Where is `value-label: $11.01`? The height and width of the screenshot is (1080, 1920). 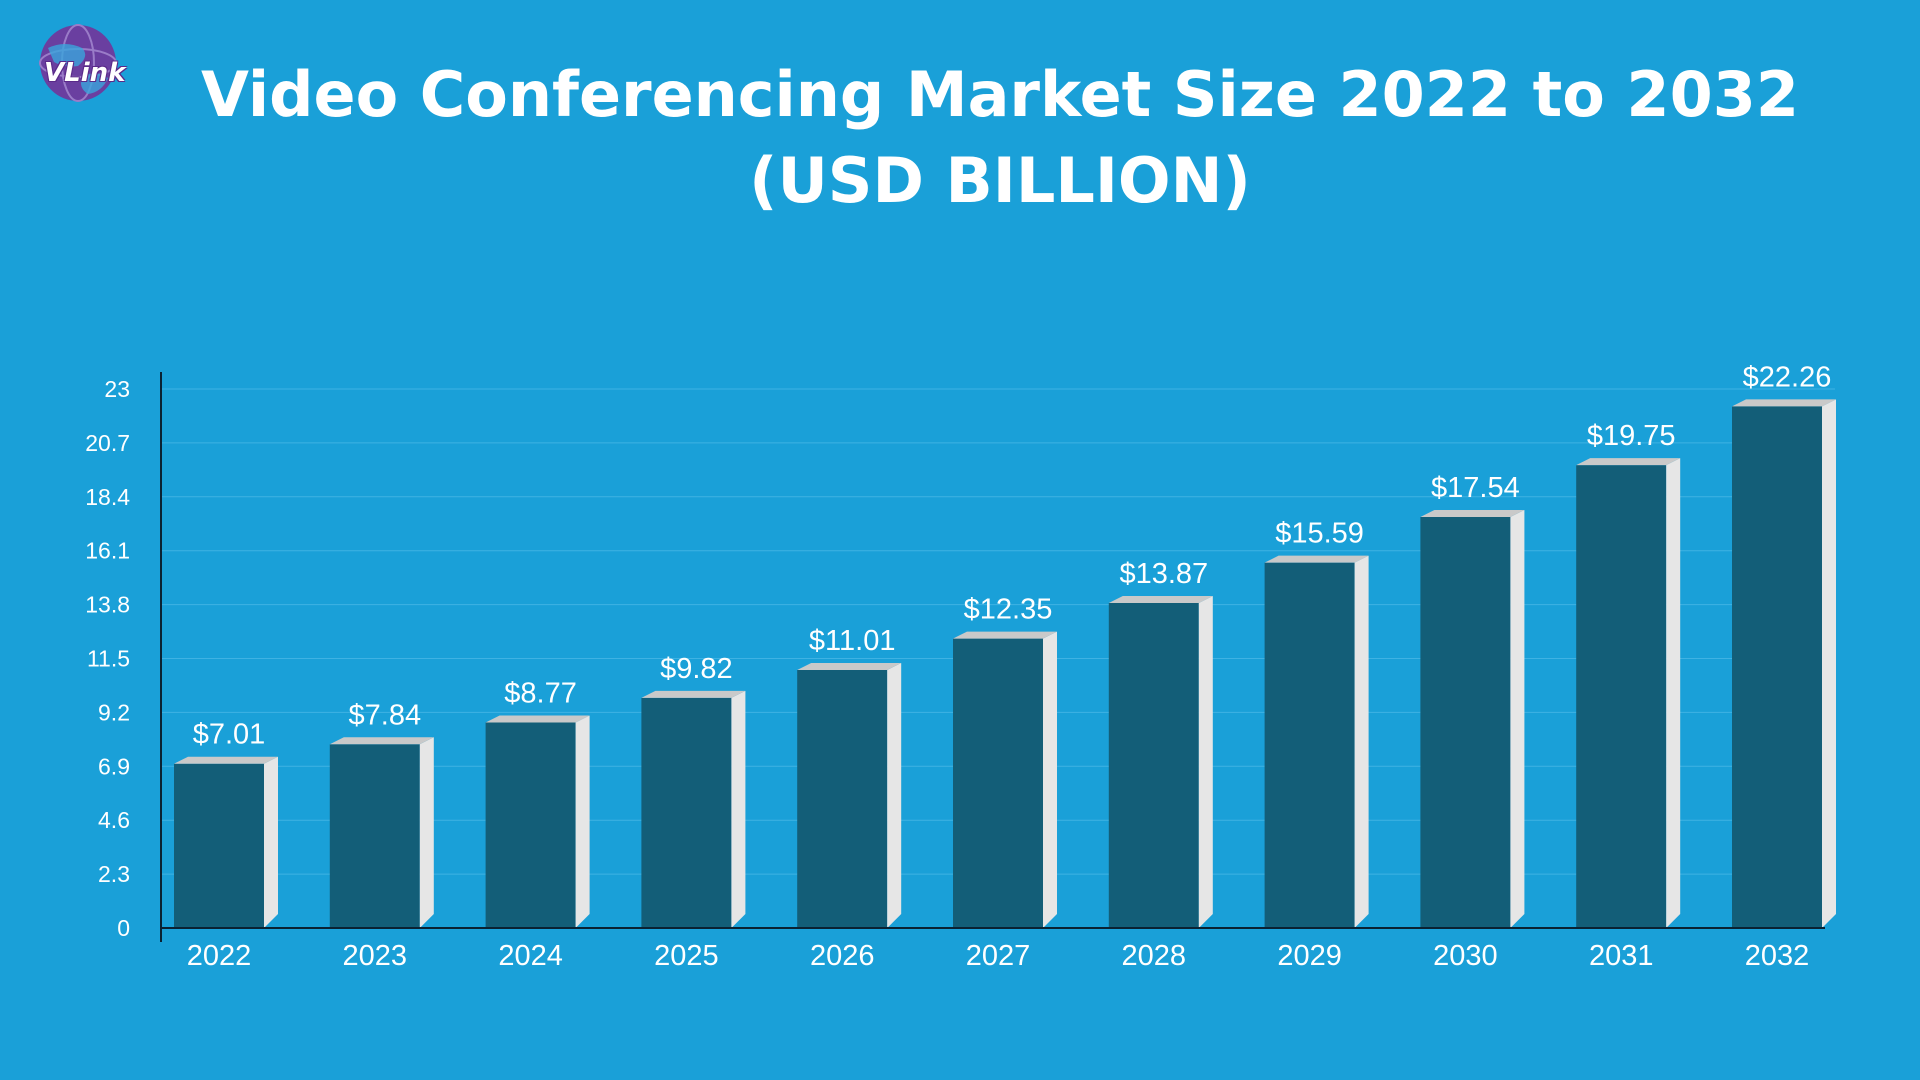 value-label: $11.01 is located at coordinates (852, 641).